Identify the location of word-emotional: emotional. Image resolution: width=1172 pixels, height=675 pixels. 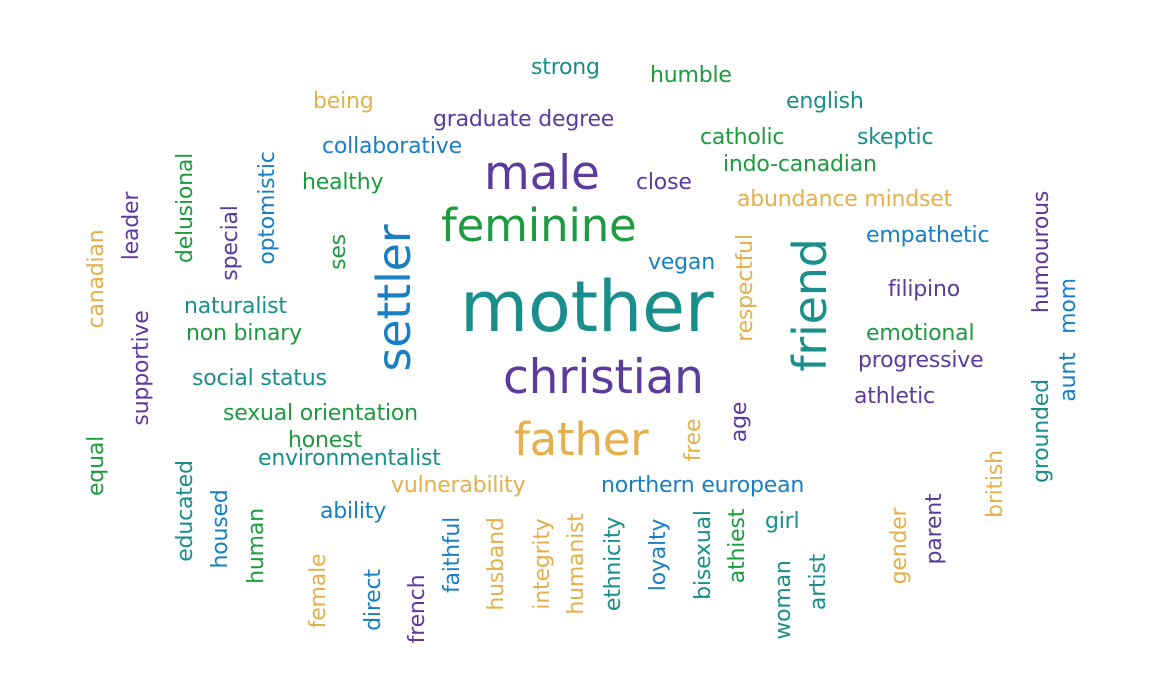
(920, 333).